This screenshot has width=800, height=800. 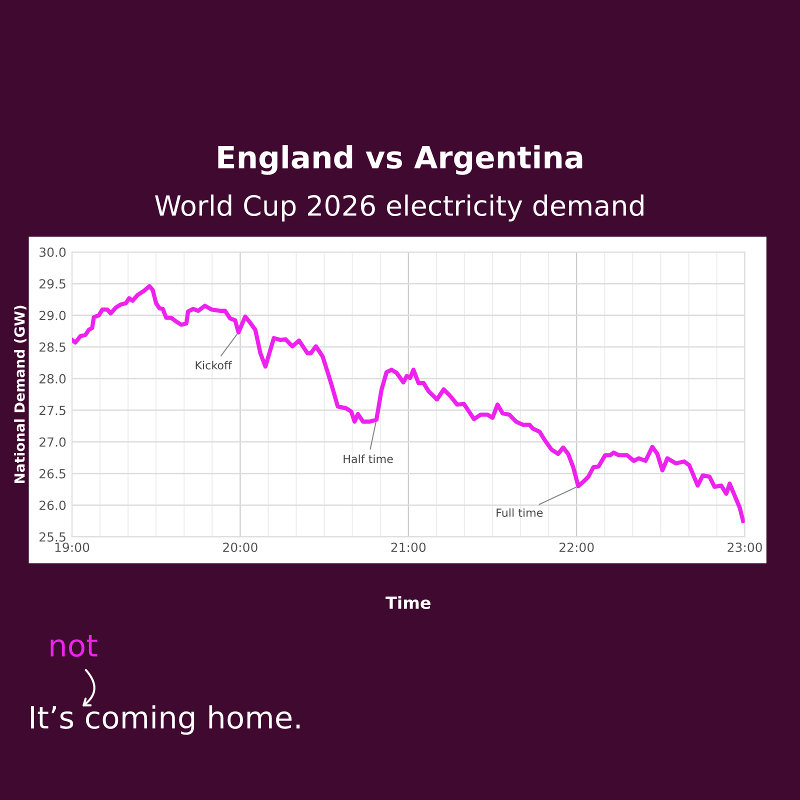 What do you see at coordinates (53, 315) in the screenshot?
I see `y-tick-label: 29.0` at bounding box center [53, 315].